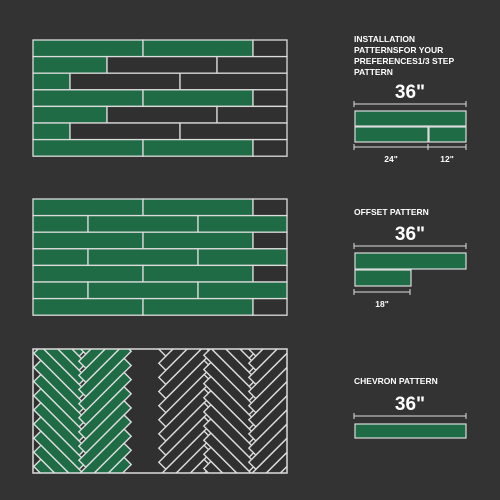  Describe the element at coordinates (382, 304) in the screenshot. I see `offset-segment-label: 18"` at that location.